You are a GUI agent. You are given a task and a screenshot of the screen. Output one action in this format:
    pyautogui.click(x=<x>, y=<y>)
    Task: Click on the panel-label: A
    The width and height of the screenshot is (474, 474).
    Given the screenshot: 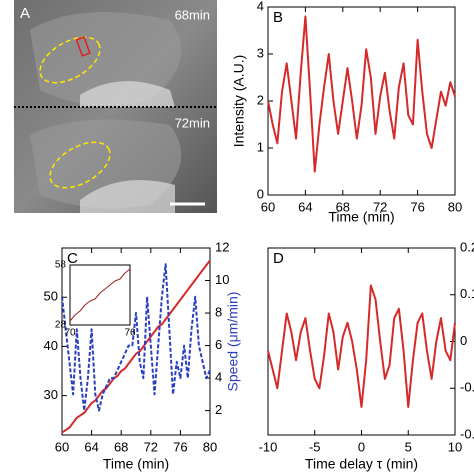 What is the action you would take?
    pyautogui.click(x=25, y=13)
    